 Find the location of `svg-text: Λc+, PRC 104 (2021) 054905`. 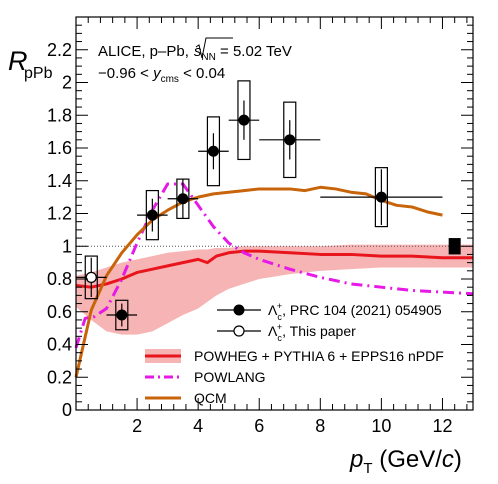

svg-text: Λc+, PRC 104 (2021) 054905 is located at coordinates (355, 311).